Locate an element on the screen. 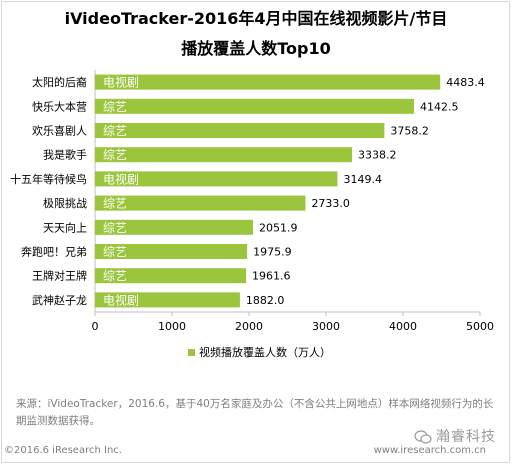 The width and height of the screenshot is (512, 465). data-label: 3149.4 is located at coordinates (363, 179).